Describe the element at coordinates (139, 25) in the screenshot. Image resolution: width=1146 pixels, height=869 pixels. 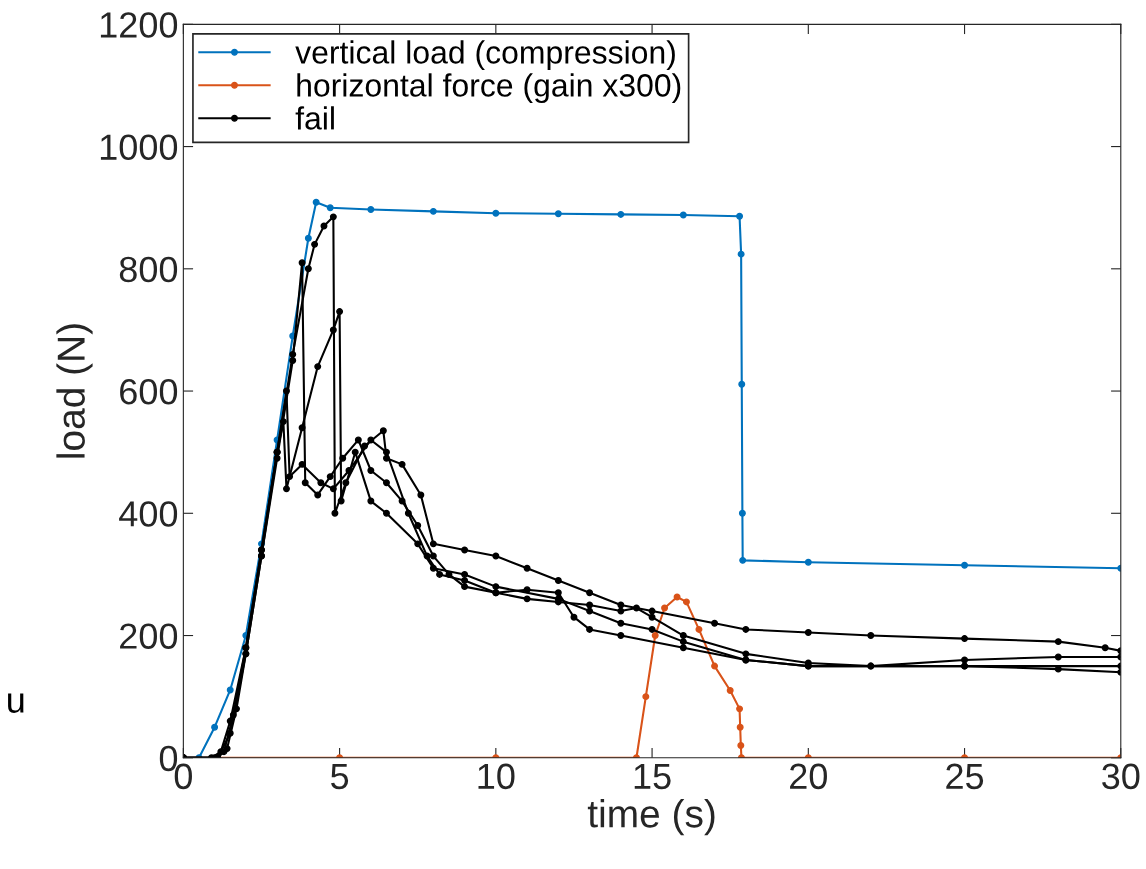
I see `y-tick-label: 1200` at that location.